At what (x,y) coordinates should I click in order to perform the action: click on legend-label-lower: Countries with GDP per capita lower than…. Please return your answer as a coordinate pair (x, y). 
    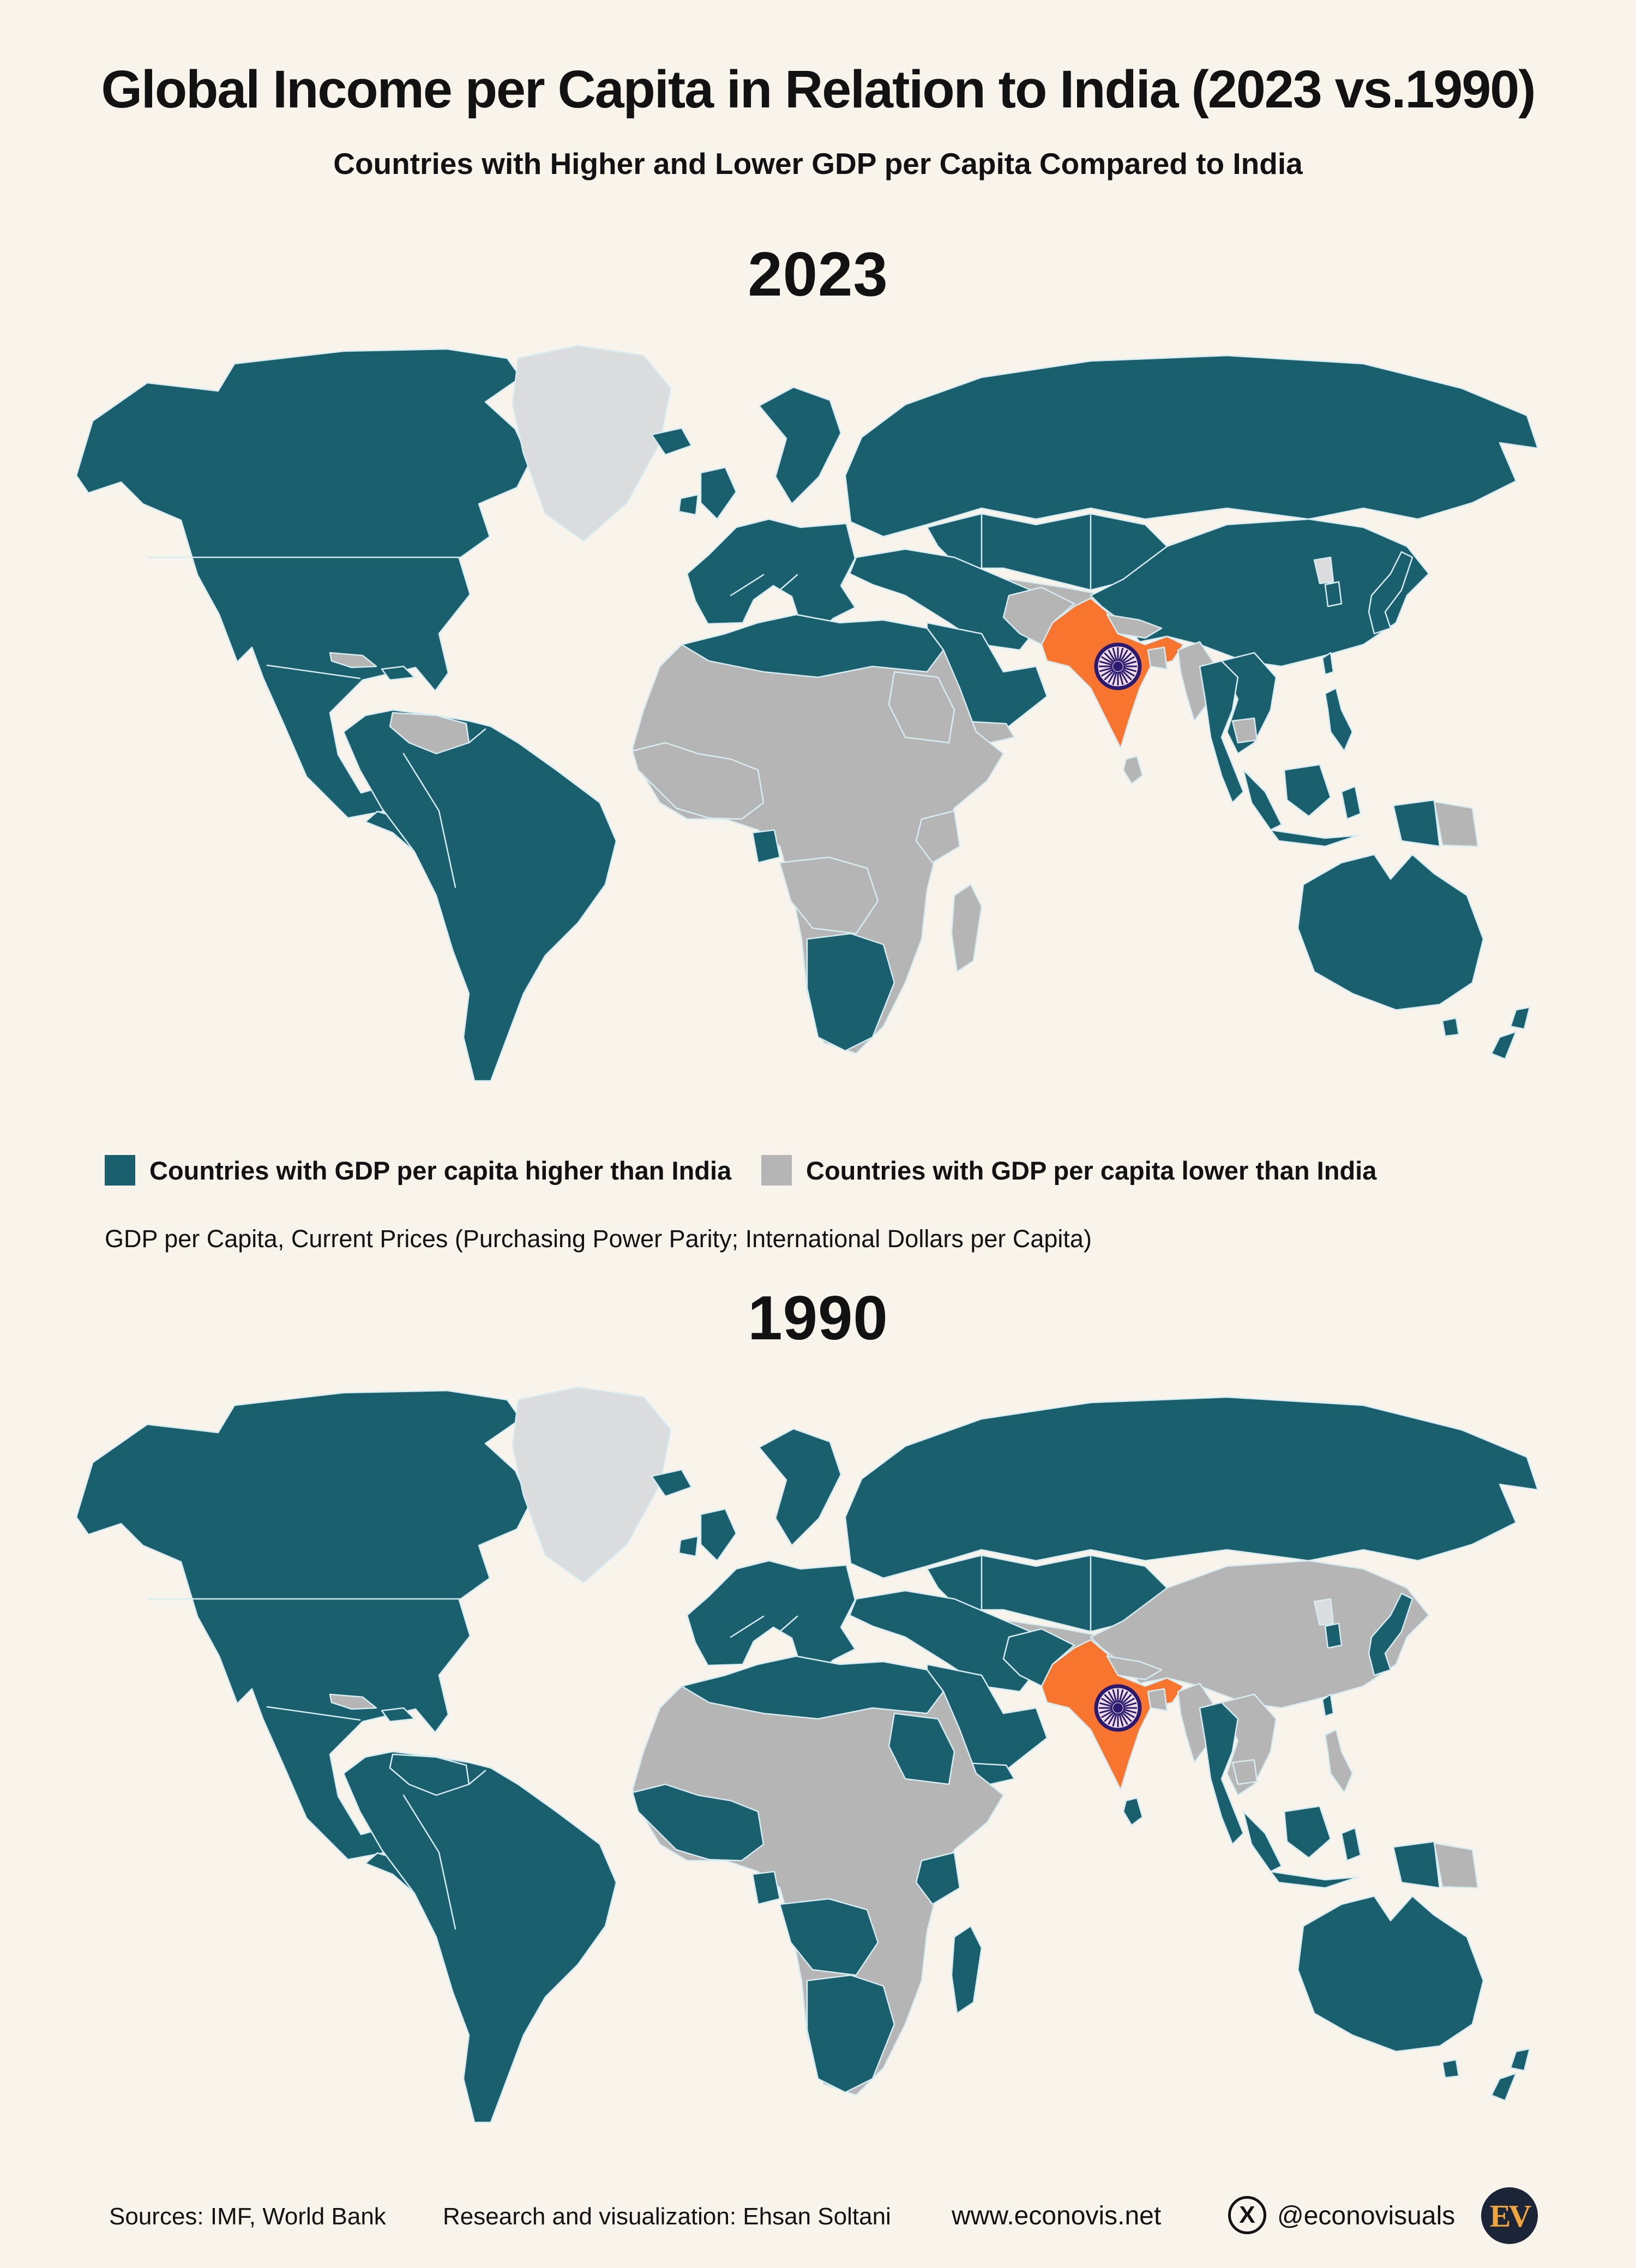
    Looking at the image, I should click on (1091, 1171).